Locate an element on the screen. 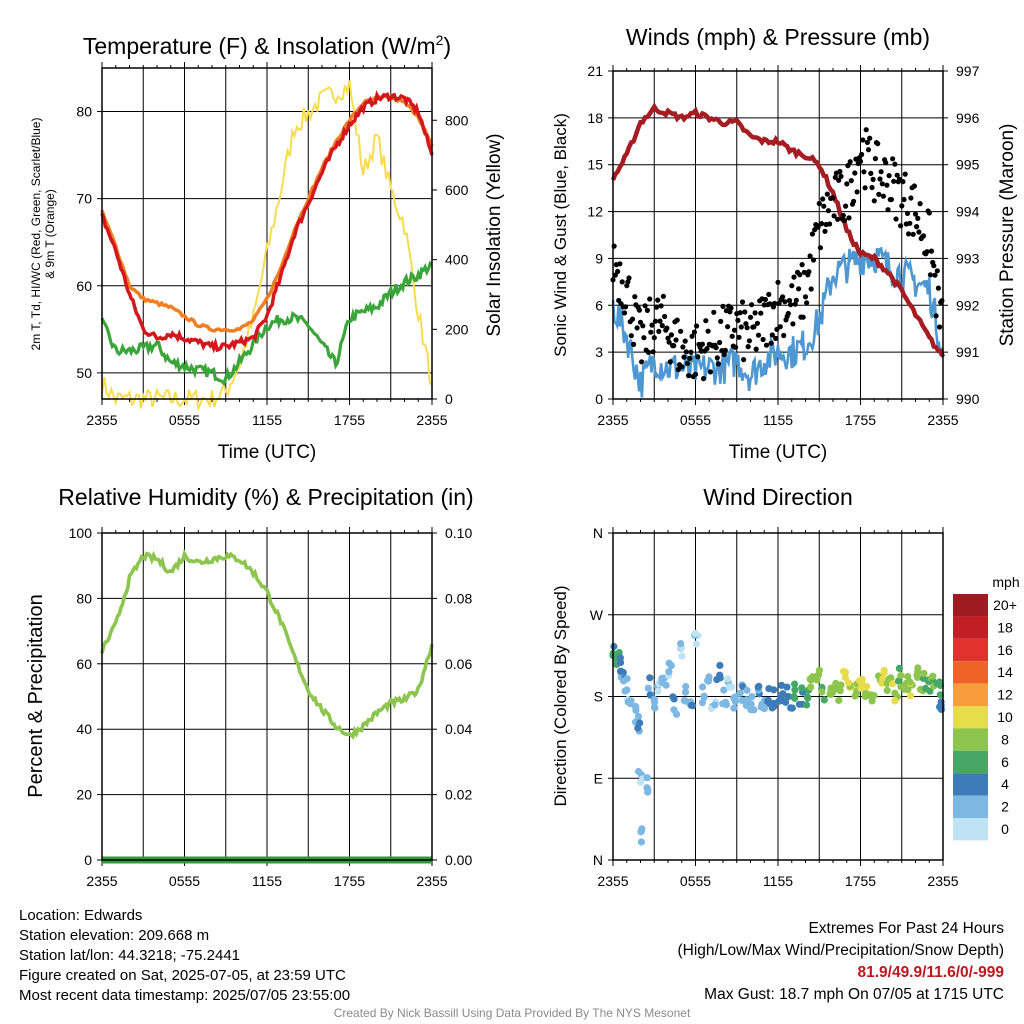  humidity-left-tick-label: 0 is located at coordinates (88, 860).